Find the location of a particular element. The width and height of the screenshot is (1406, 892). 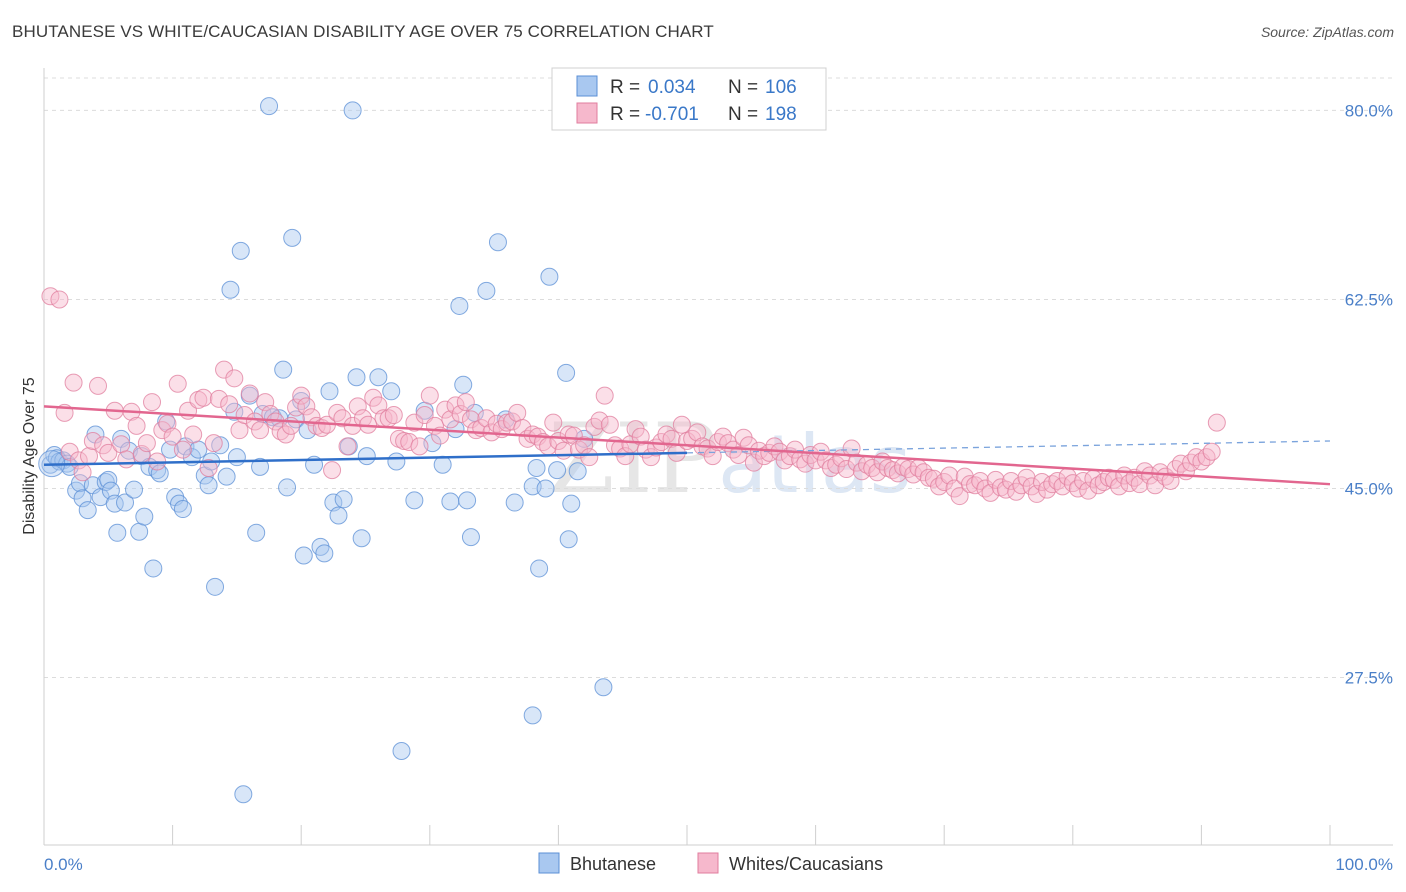

legend-swatch-bhutanese is located at coordinates (587, 86).